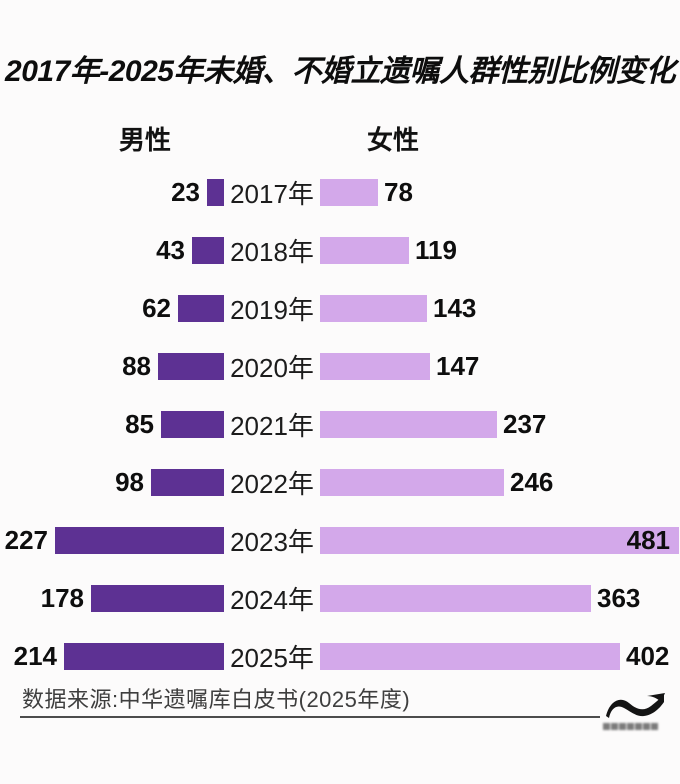  I want to click on male-bar-area: 23, so click(112, 192).